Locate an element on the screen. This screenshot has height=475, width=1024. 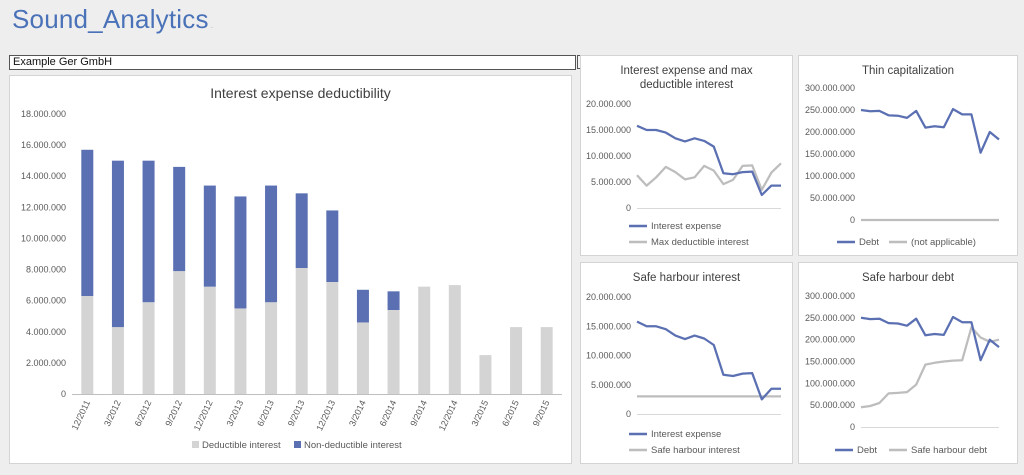
x-tick-label: 12/2014 is located at coordinates (448, 416).